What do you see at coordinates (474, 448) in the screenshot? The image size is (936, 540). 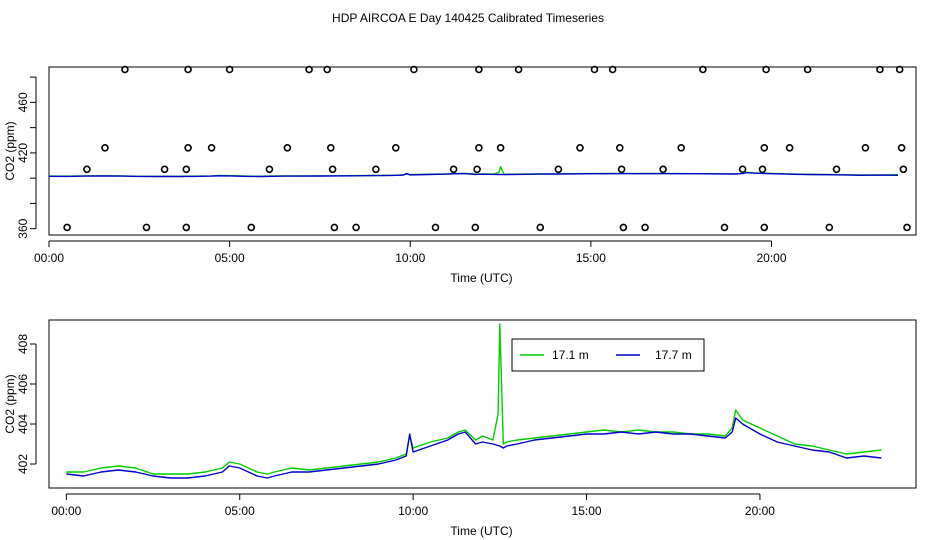 I see `line-17-7m` at bounding box center [474, 448].